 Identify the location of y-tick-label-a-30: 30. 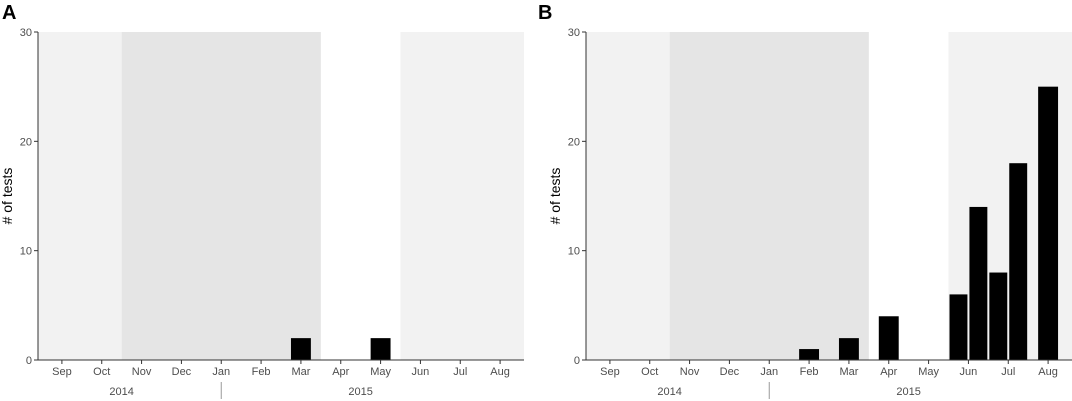
(26, 33).